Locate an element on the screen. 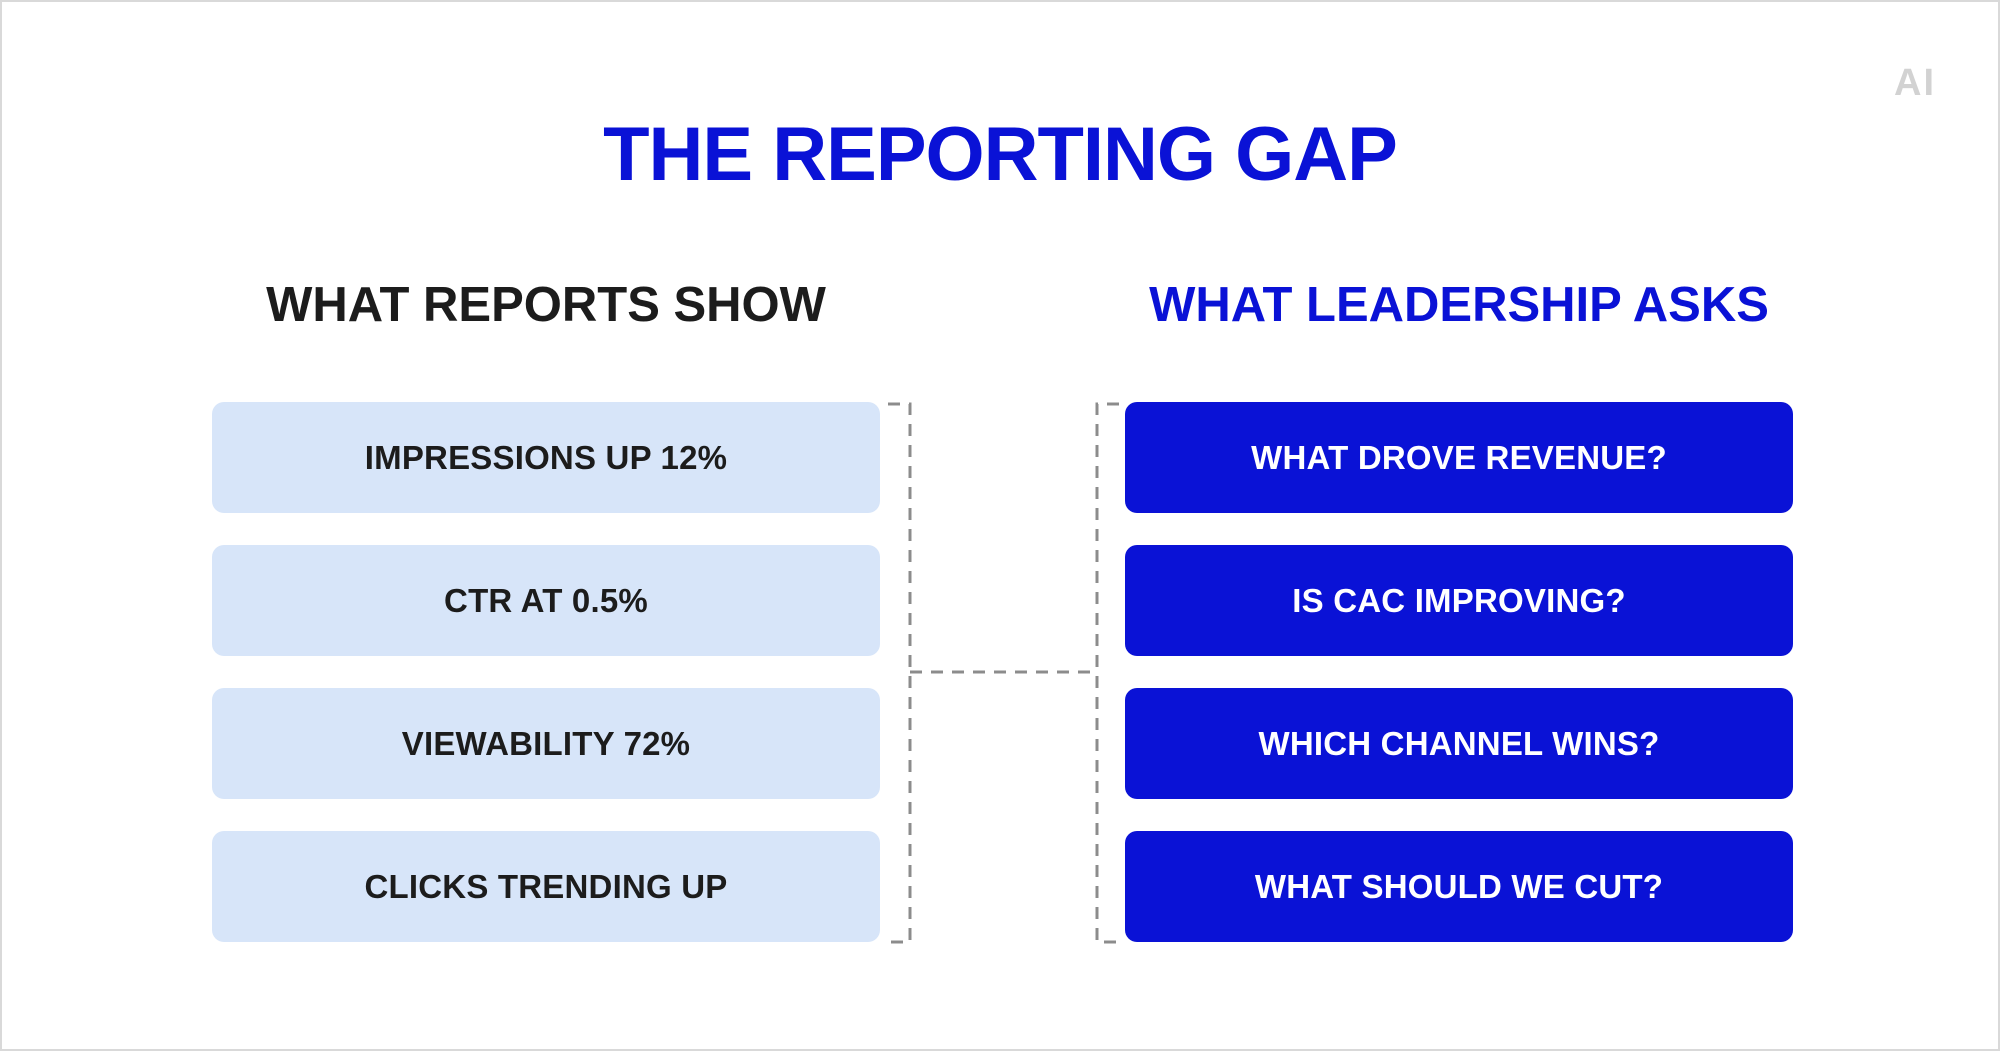 The height and width of the screenshot is (1053, 2000). question-box: WHAT SHOULD WE CUT? is located at coordinates (1459, 886).